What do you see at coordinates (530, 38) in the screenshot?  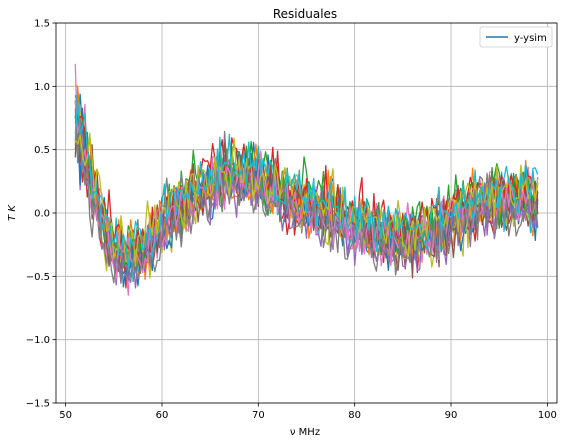 I see `legend-label: y-ysim` at bounding box center [530, 38].